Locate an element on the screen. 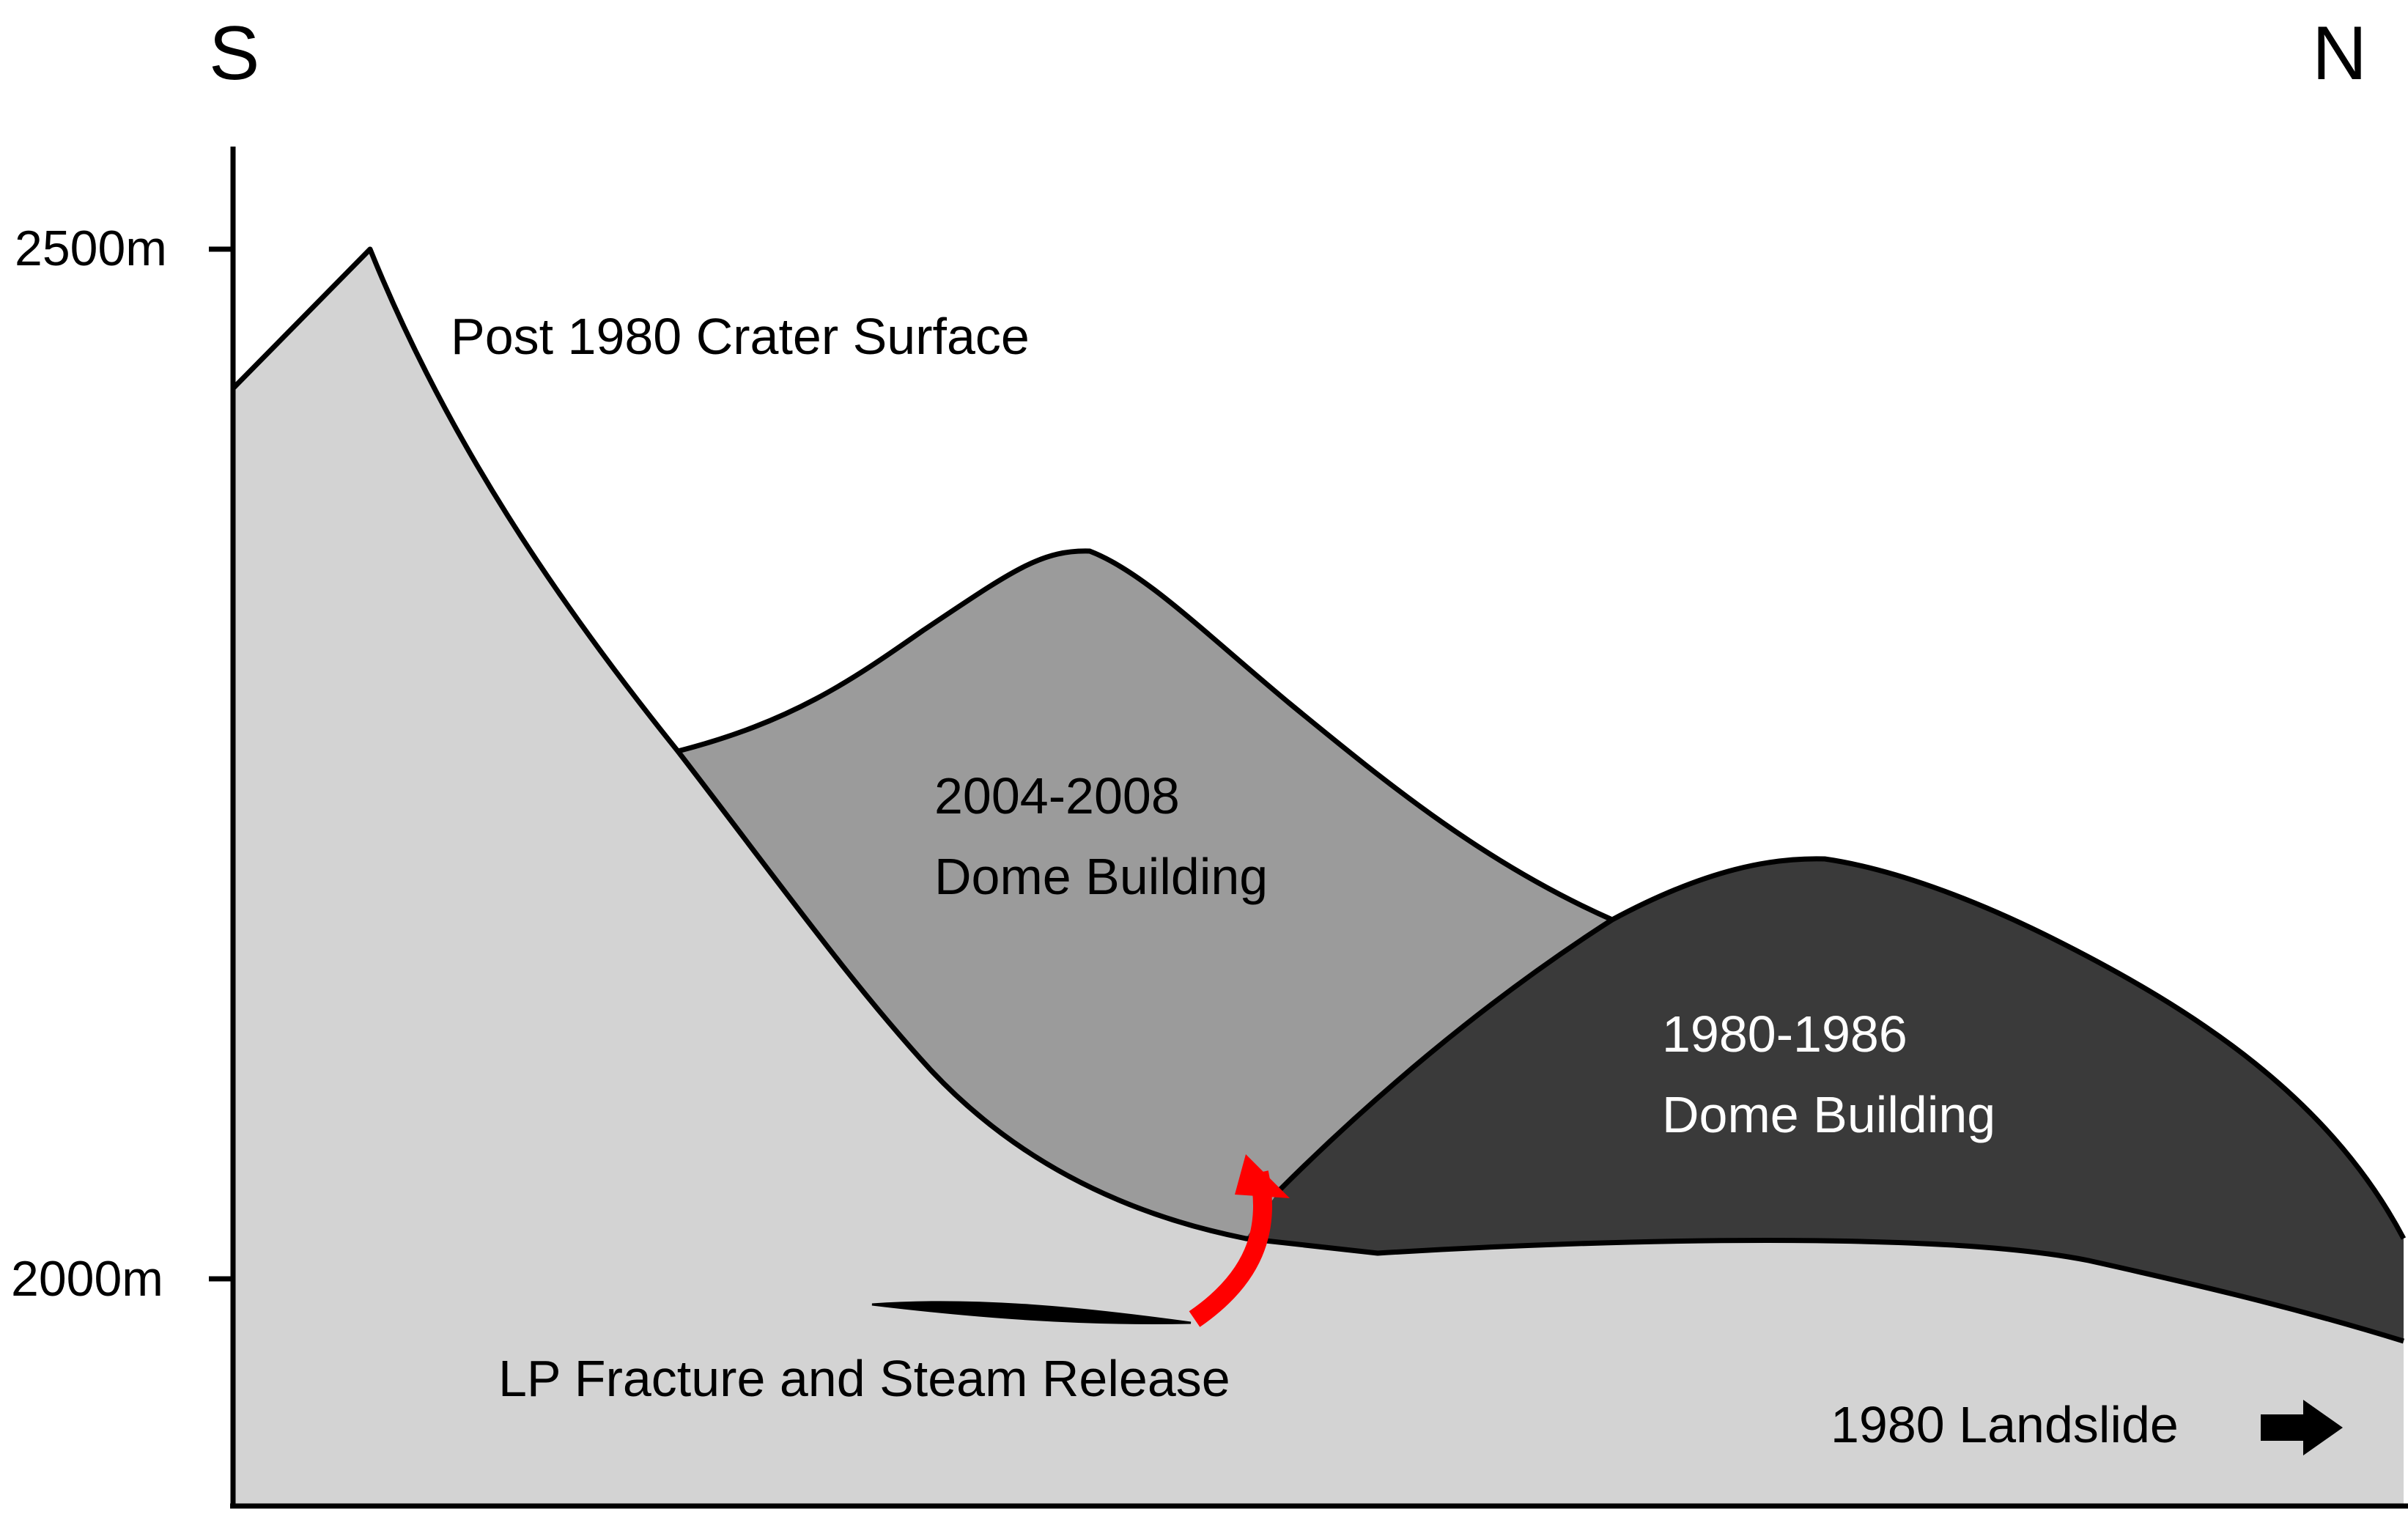 This screenshot has width=2408, height=1528. lp-fracture-label: LP Fracture and Steam Release is located at coordinates (864, 1379).